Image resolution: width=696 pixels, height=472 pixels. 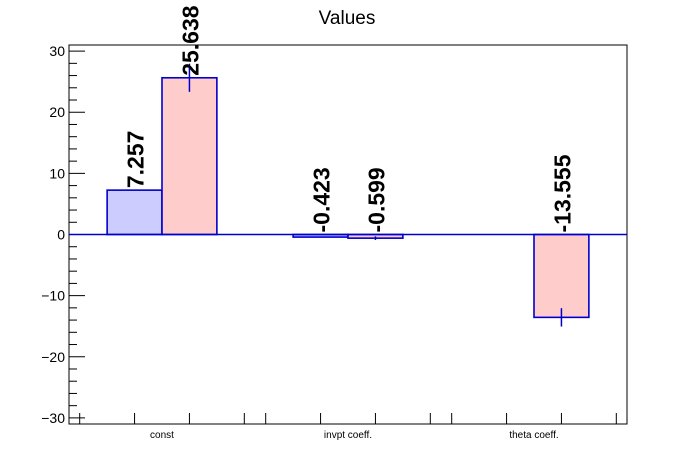 I want to click on data-label: -0.599, so click(x=376, y=199).